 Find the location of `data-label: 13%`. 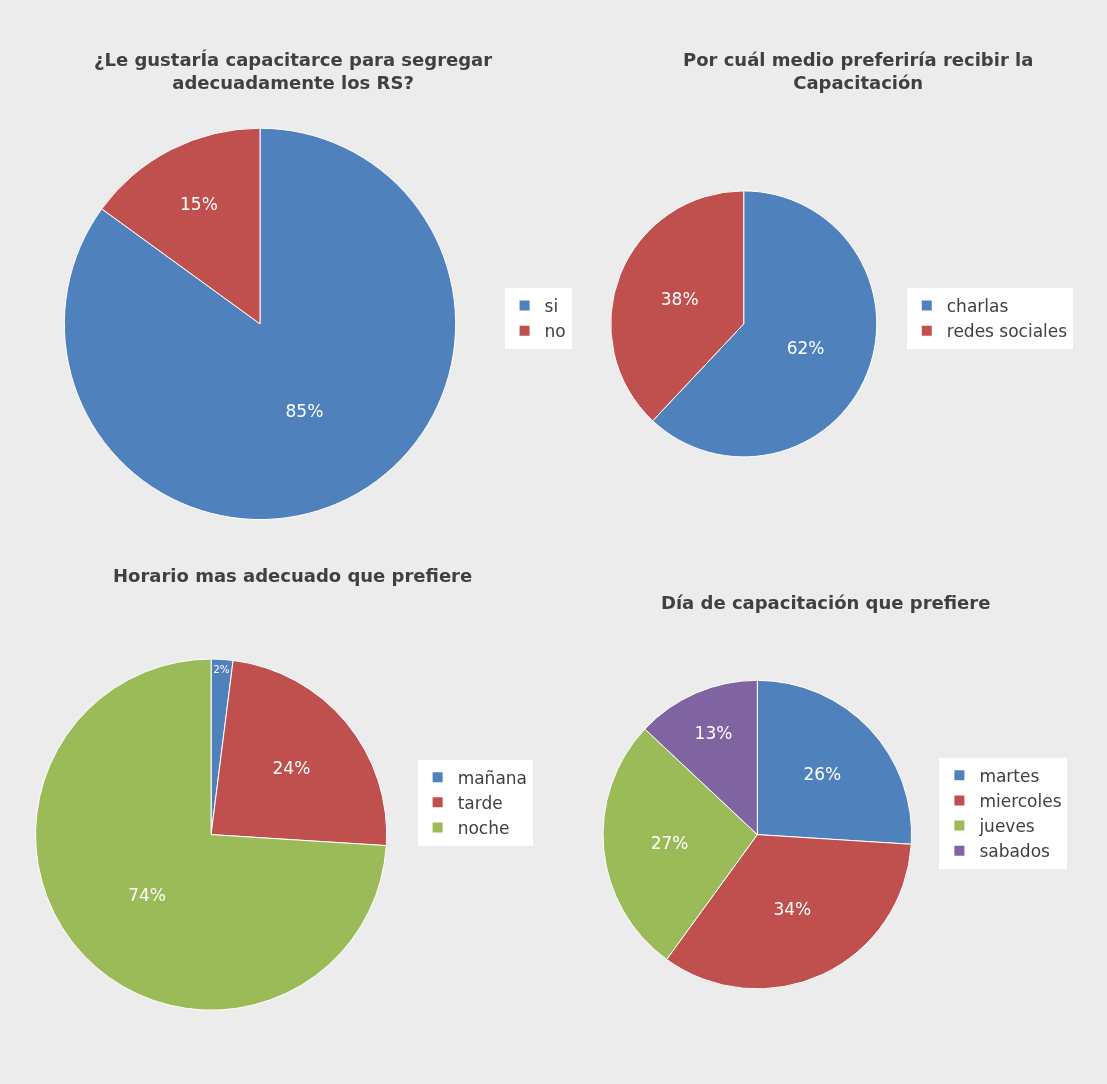

data-label: 13% is located at coordinates (713, 733).